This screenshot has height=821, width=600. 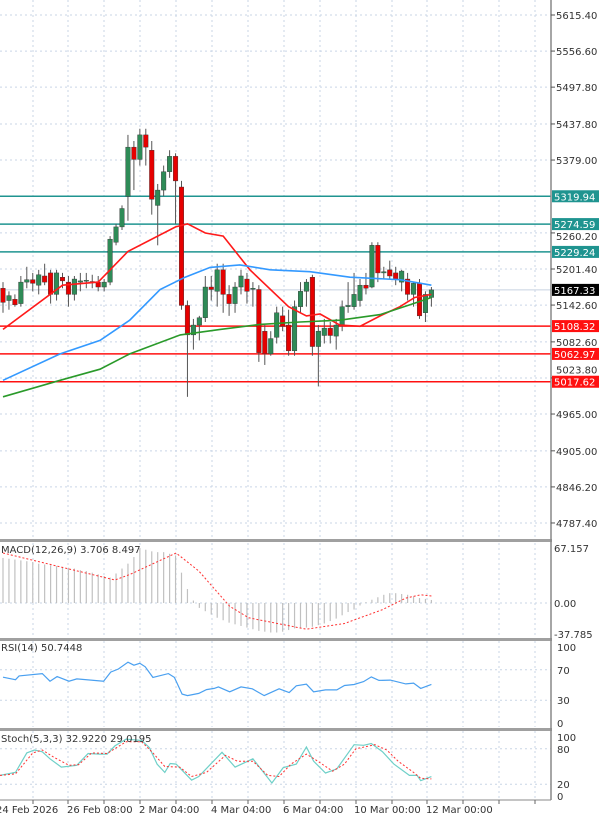 I want to click on time-label: 26 Feb 08:00, so click(x=100, y=810).